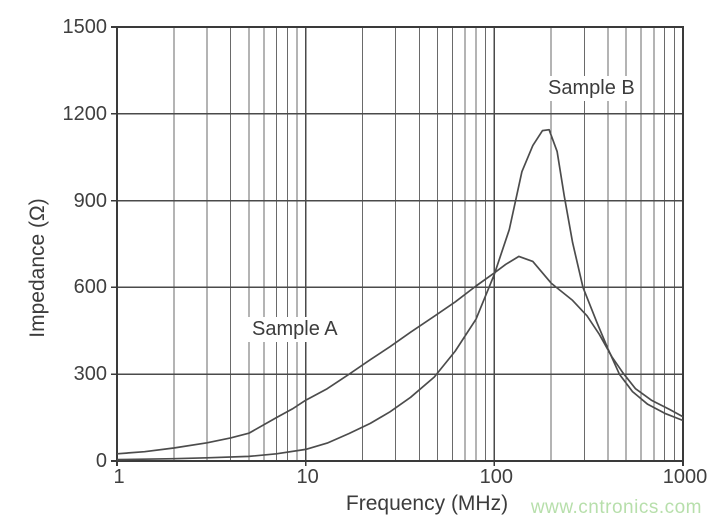 Image resolution: width=720 pixels, height=527 pixels. Describe the element at coordinates (616, 507) in the screenshot. I see `watermark: www.cntronics.com` at that location.